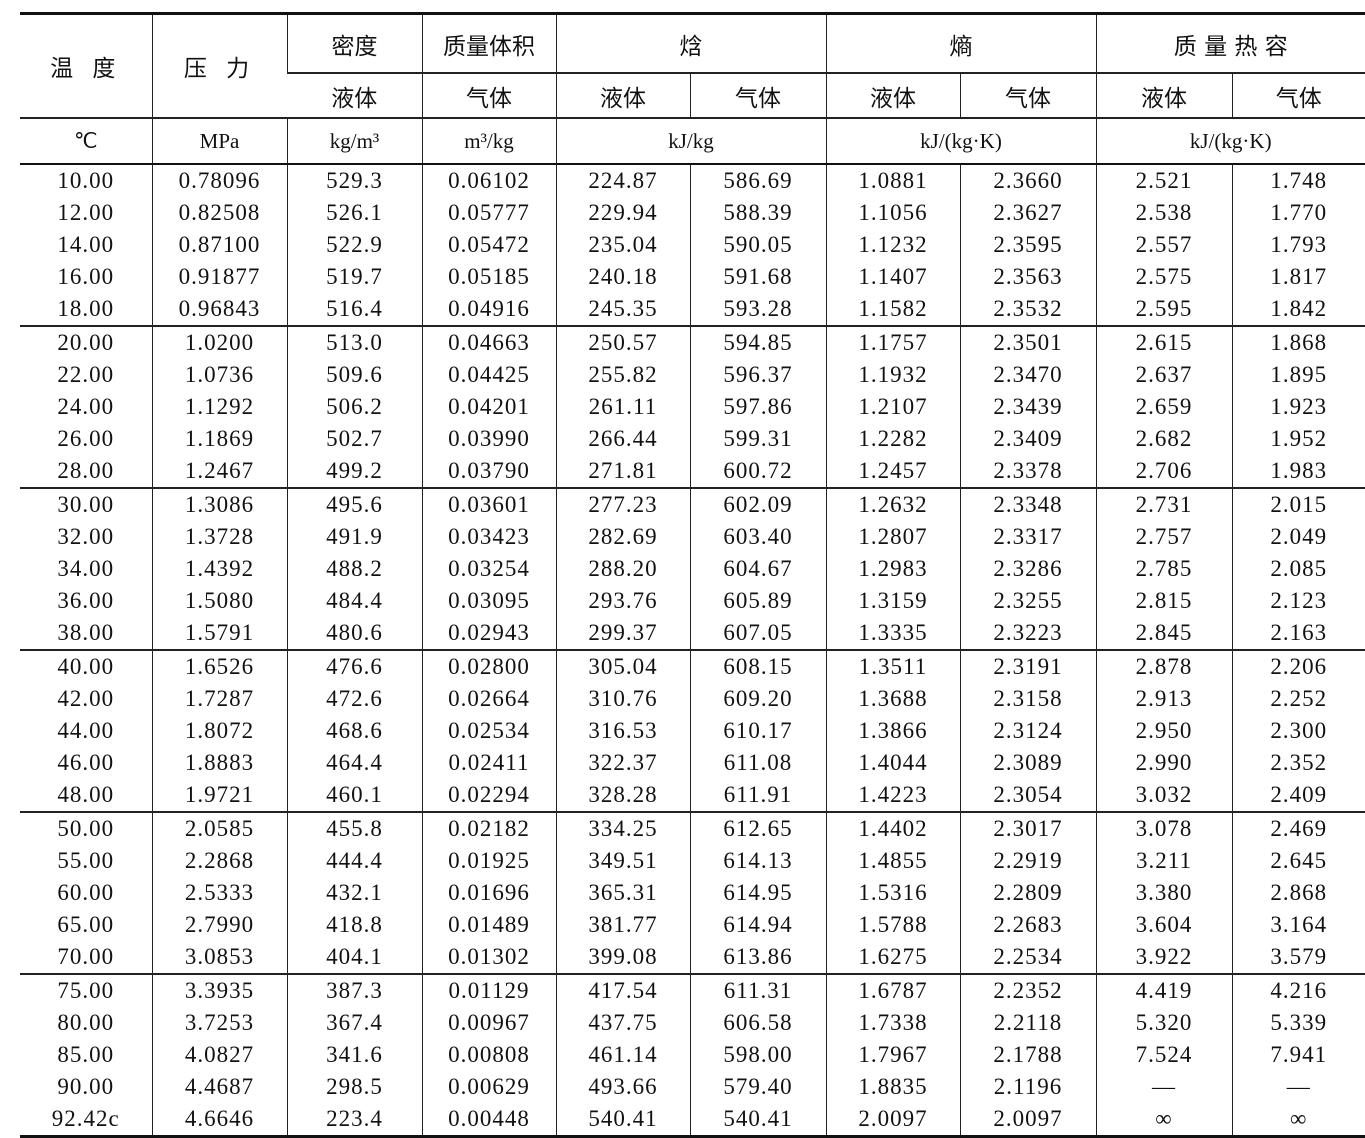 This screenshot has height=1138, width=1365. Describe the element at coordinates (488, 828) in the screenshot. I see `table-cell: 0.02182` at that location.